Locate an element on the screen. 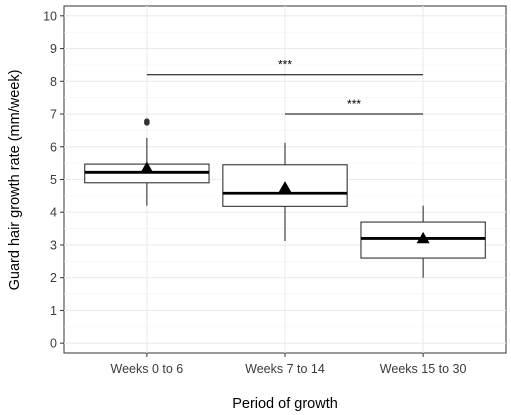 Image resolution: width=511 pixels, height=415 pixels. y-axis: 0 1 2 3 4 5 6 7 8 9 10 is located at coordinates (53, 180).